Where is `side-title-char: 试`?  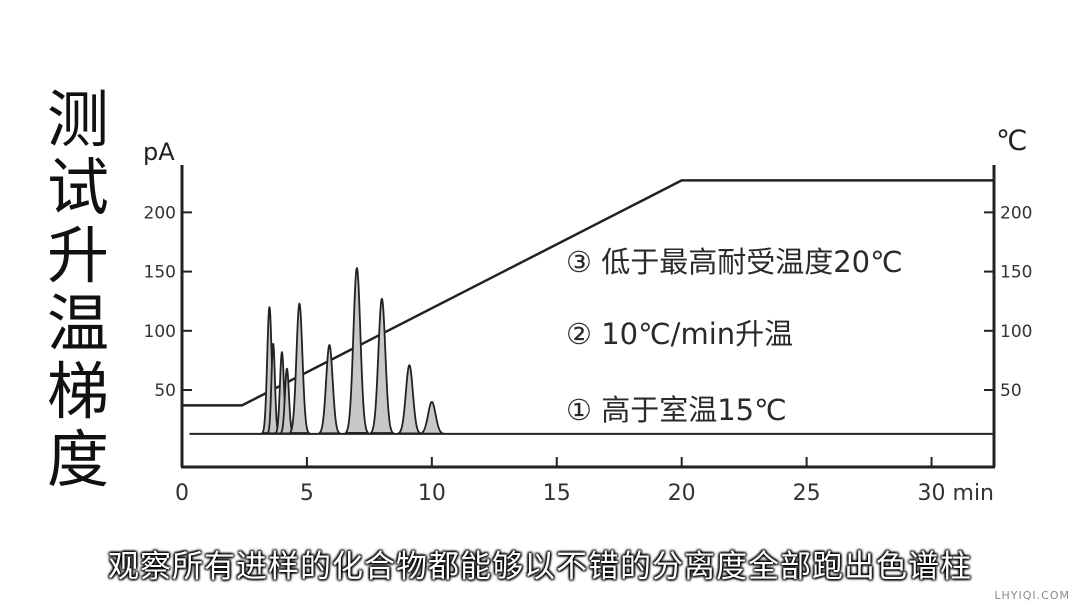
side-title-char: 试 is located at coordinates (77, 187).